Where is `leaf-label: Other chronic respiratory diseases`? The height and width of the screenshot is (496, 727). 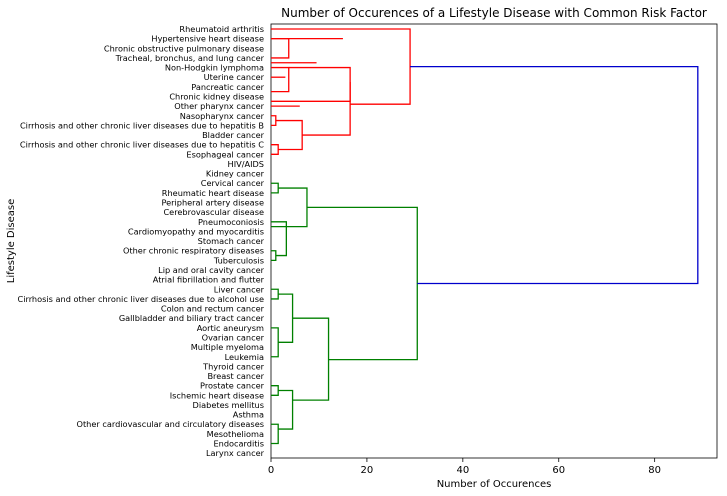
leaf-label: Other chronic respiratory diseases is located at coordinates (193, 251).